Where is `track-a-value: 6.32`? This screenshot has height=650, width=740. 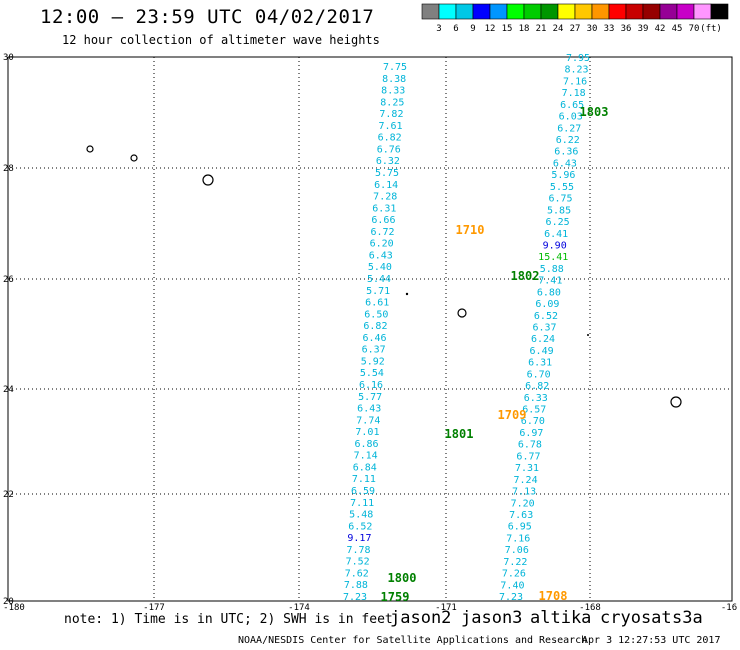
track-a-value: 6.32 is located at coordinates (388, 161).